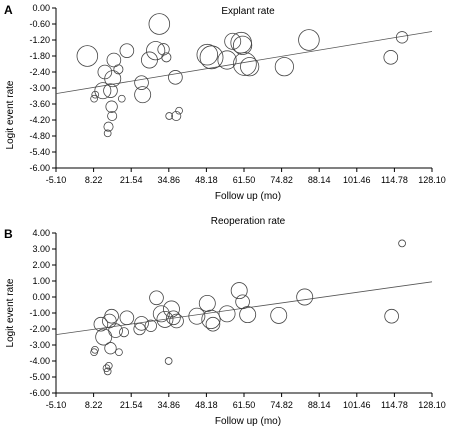 The height and width of the screenshot is (428, 451). What do you see at coordinates (169, 405) in the screenshot?
I see `x-tick-label: 34.86` at bounding box center [169, 405].